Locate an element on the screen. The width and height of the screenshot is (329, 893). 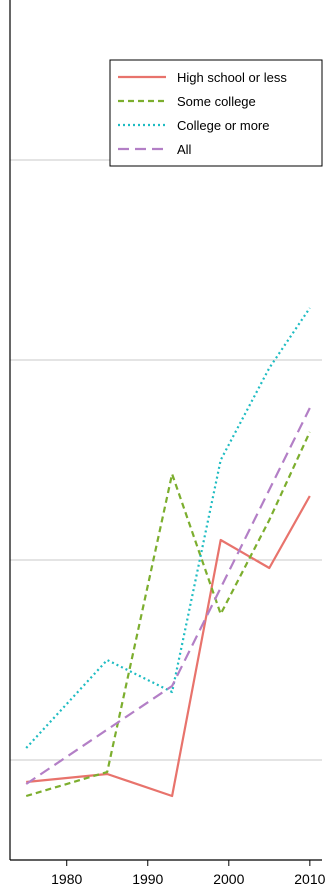
x-tick-label: 2000 is located at coordinates (228, 879).